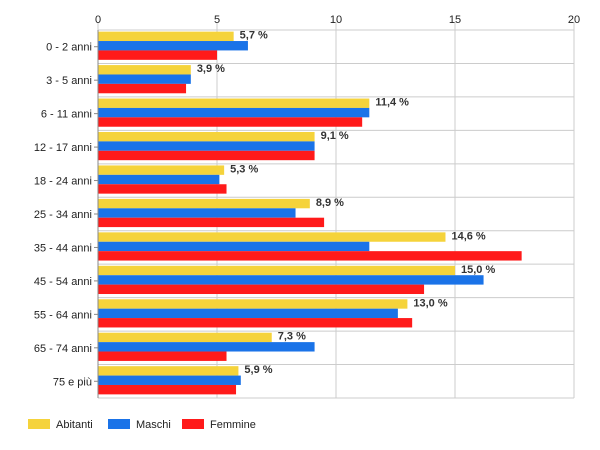  I want to click on data-label: 5,3 %, so click(244, 169).